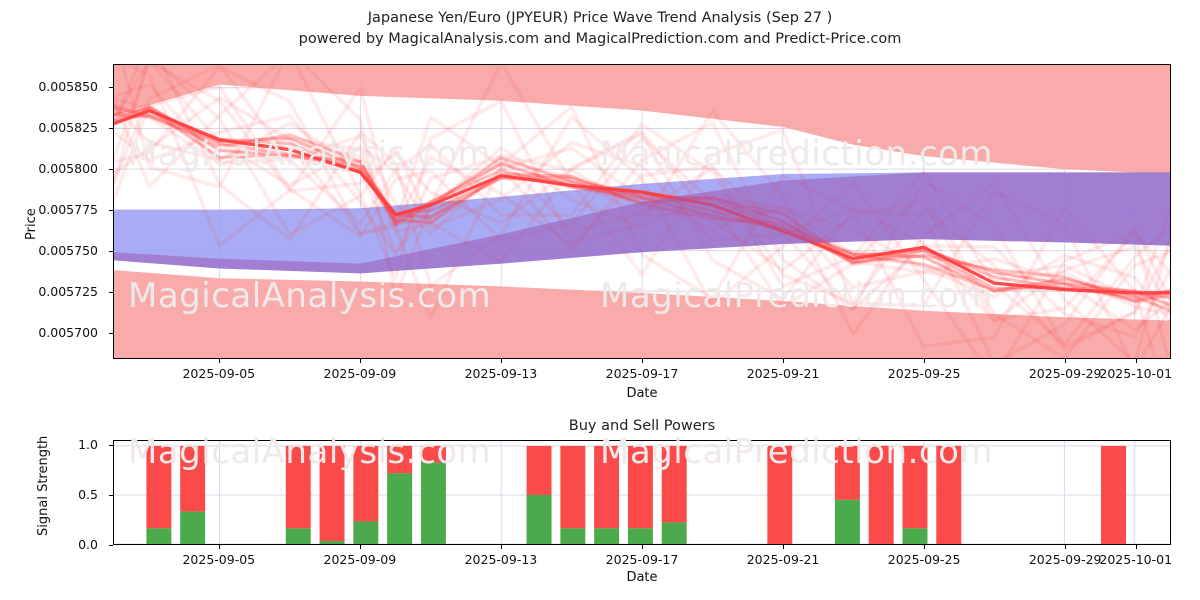 This screenshot has width=1200, height=600. I want to click on price-x-tick-label: 2025-10-01, so click(1136, 373).